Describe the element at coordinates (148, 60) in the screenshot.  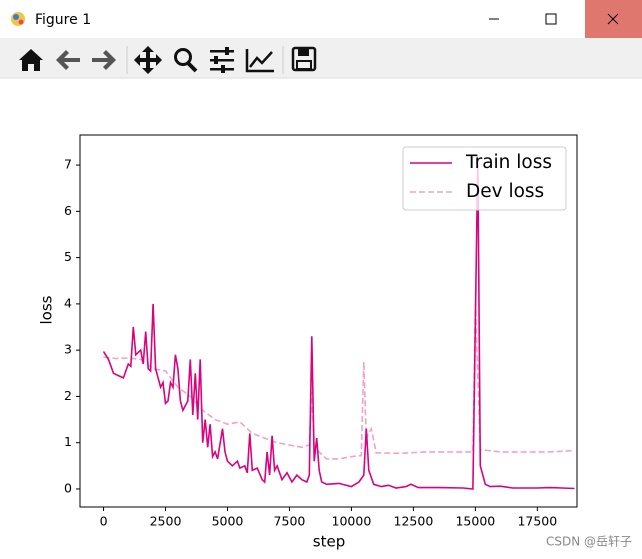
I see `pan-button` at that location.